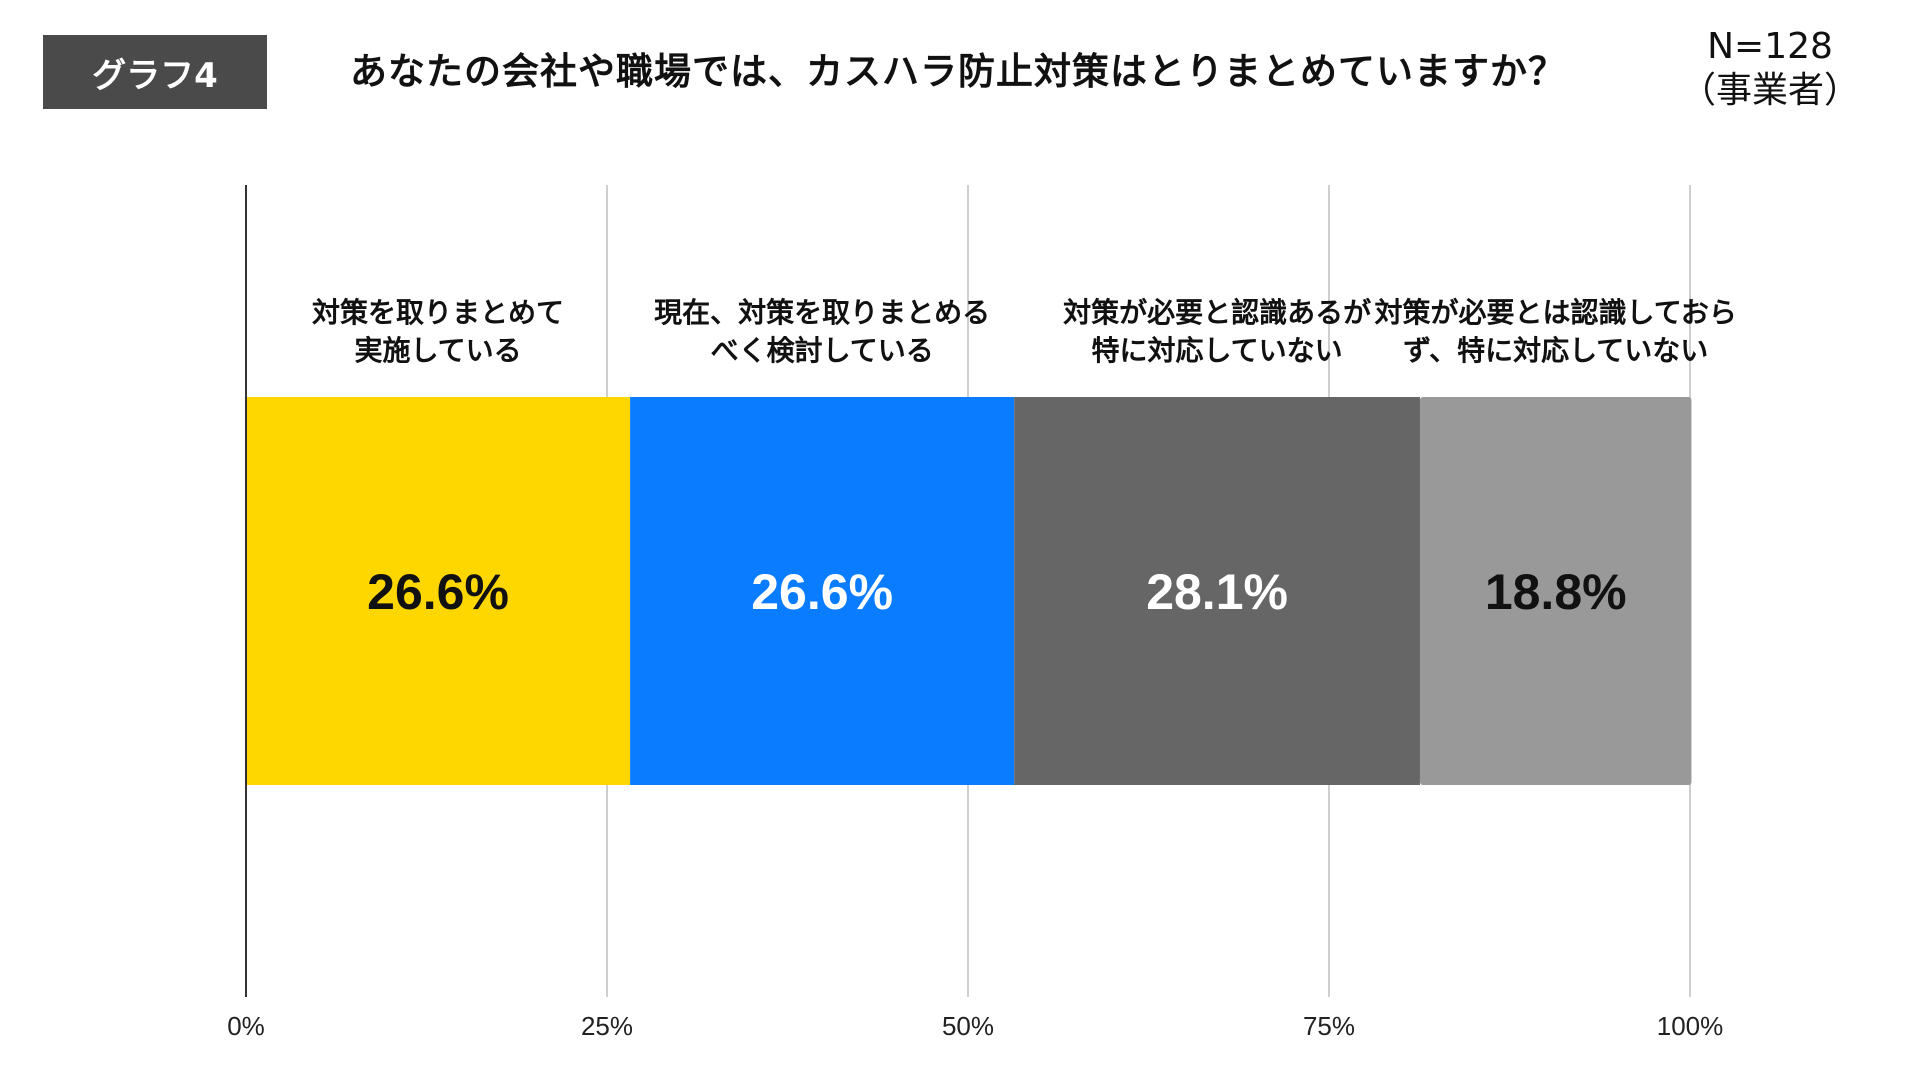 The width and height of the screenshot is (1920, 1080). I want to click on data-label: 18.8%, so click(1556, 592).